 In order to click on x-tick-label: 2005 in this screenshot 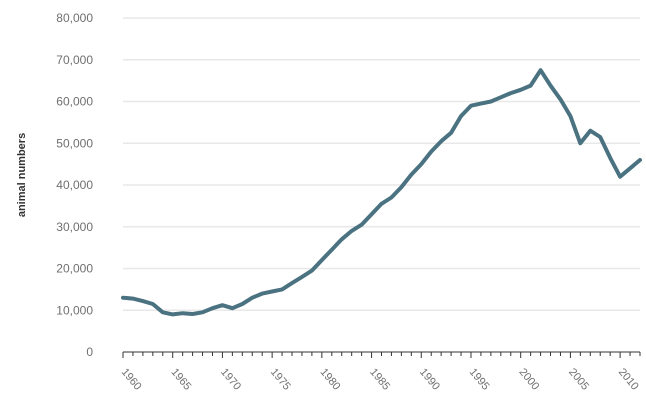, I will do `click(578, 379)`.